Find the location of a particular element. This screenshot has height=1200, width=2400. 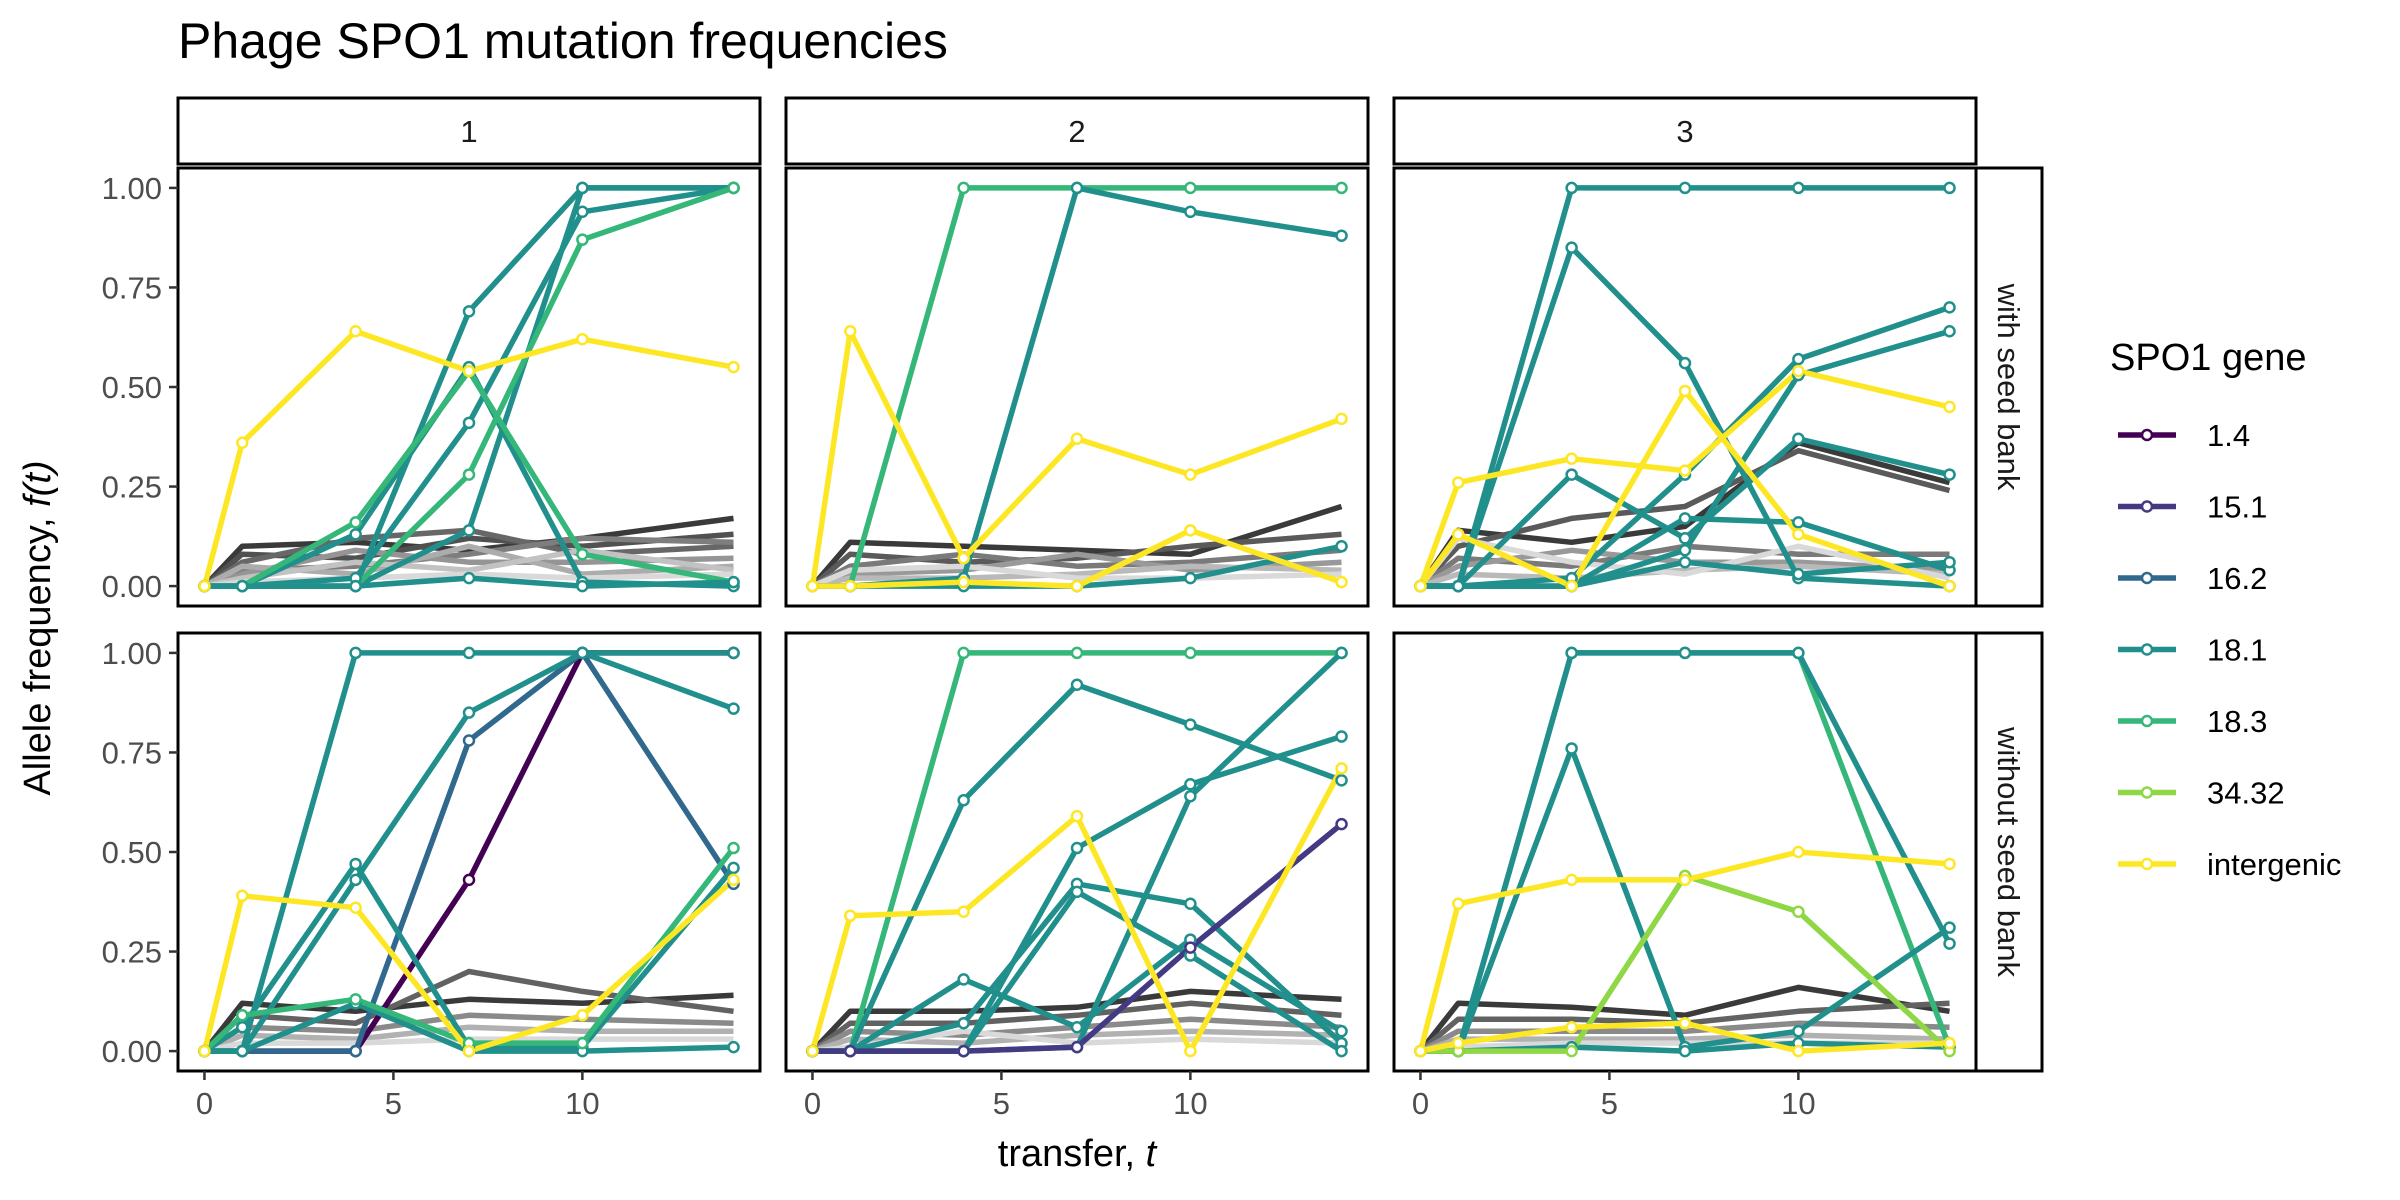

panel-without-seed-bank-col-1: 0.00 0.25 0.50 0.75 1.00 0 5 10 is located at coordinates (432, 876).